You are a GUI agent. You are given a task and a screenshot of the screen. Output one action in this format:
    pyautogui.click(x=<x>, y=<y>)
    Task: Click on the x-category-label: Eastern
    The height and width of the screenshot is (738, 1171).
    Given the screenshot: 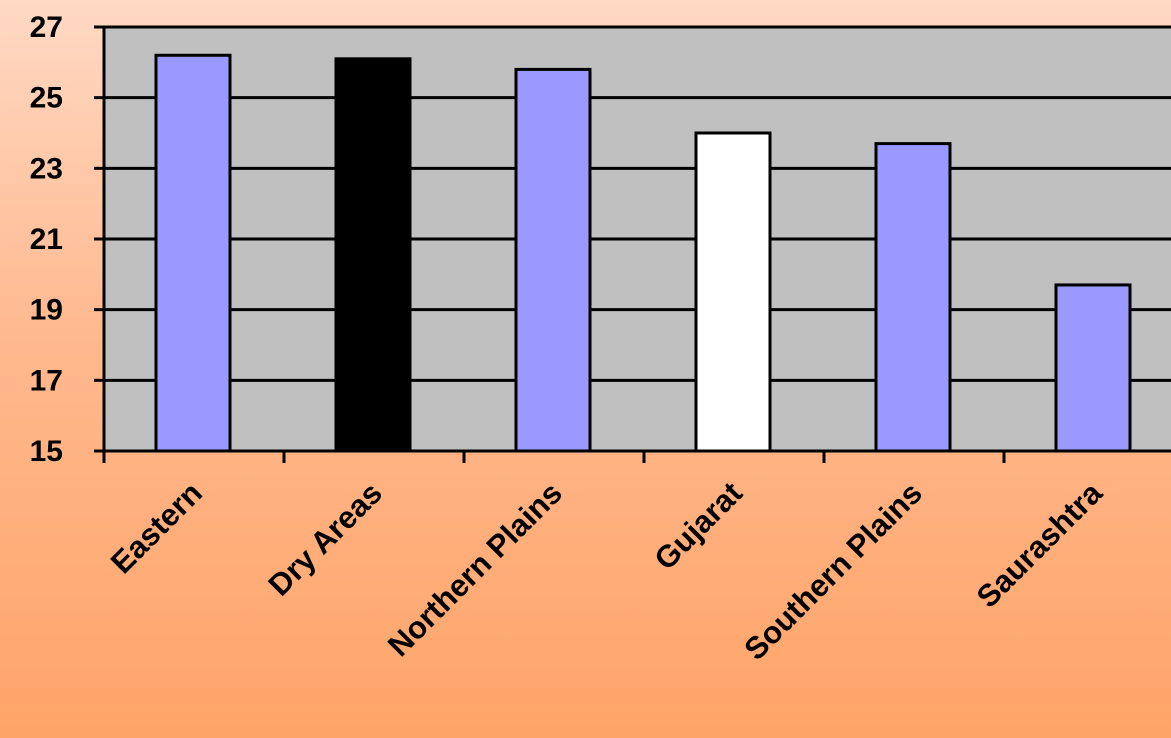 What is the action you would take?
    pyautogui.click(x=156, y=527)
    